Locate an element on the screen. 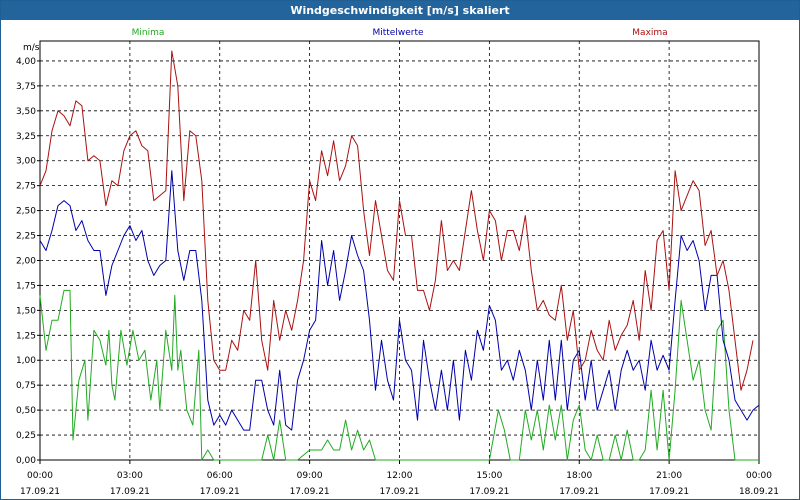  y-tick-label: 1,50 is located at coordinates (26, 311).